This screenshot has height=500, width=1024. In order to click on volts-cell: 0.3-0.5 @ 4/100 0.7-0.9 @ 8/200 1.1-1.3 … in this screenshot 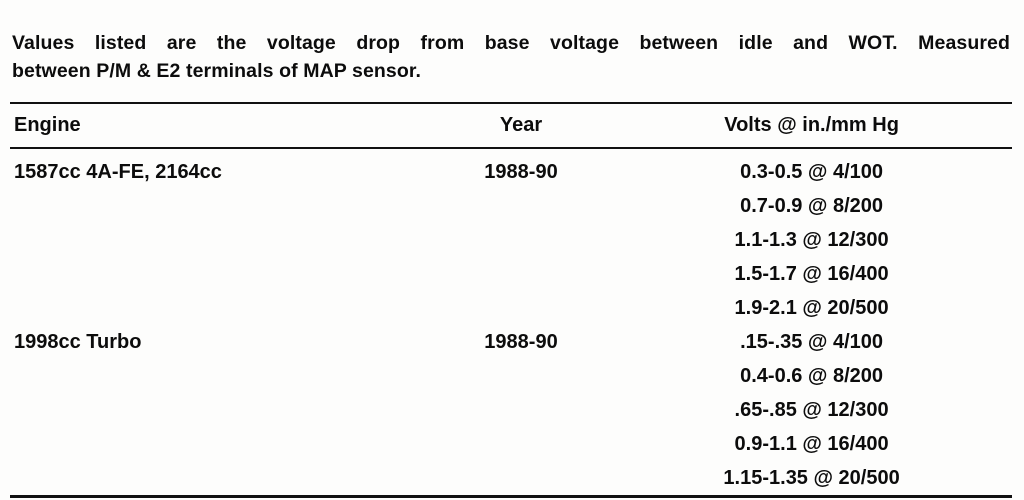, I will do `click(811, 240)`.